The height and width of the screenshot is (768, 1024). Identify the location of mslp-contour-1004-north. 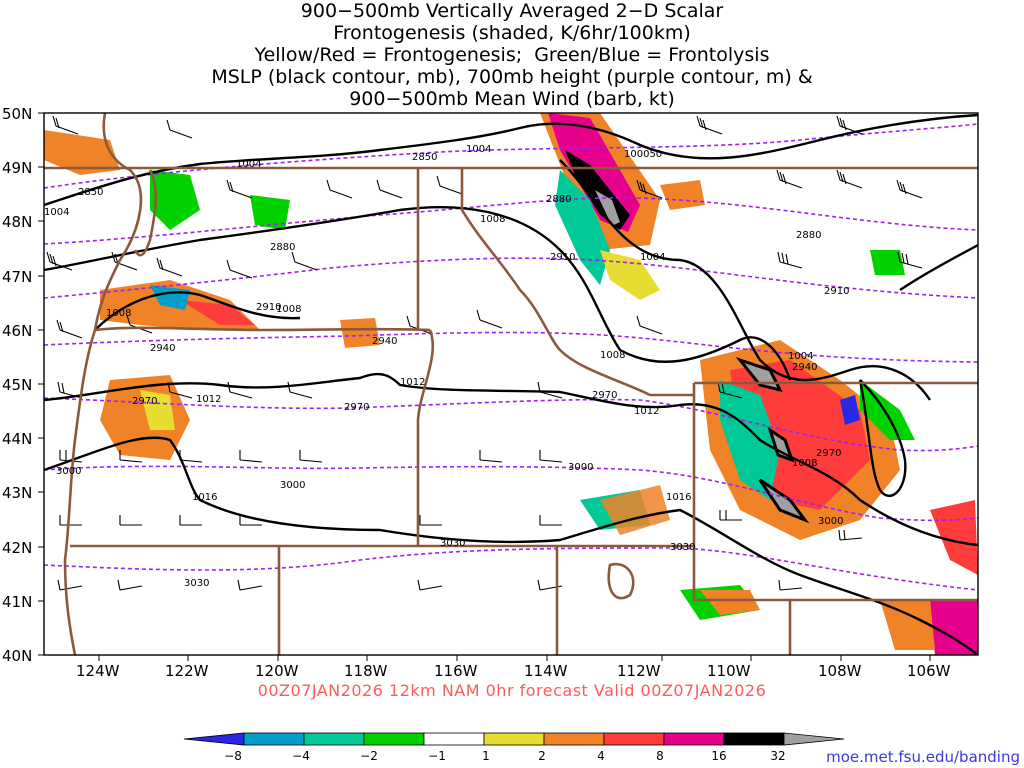
(511, 160).